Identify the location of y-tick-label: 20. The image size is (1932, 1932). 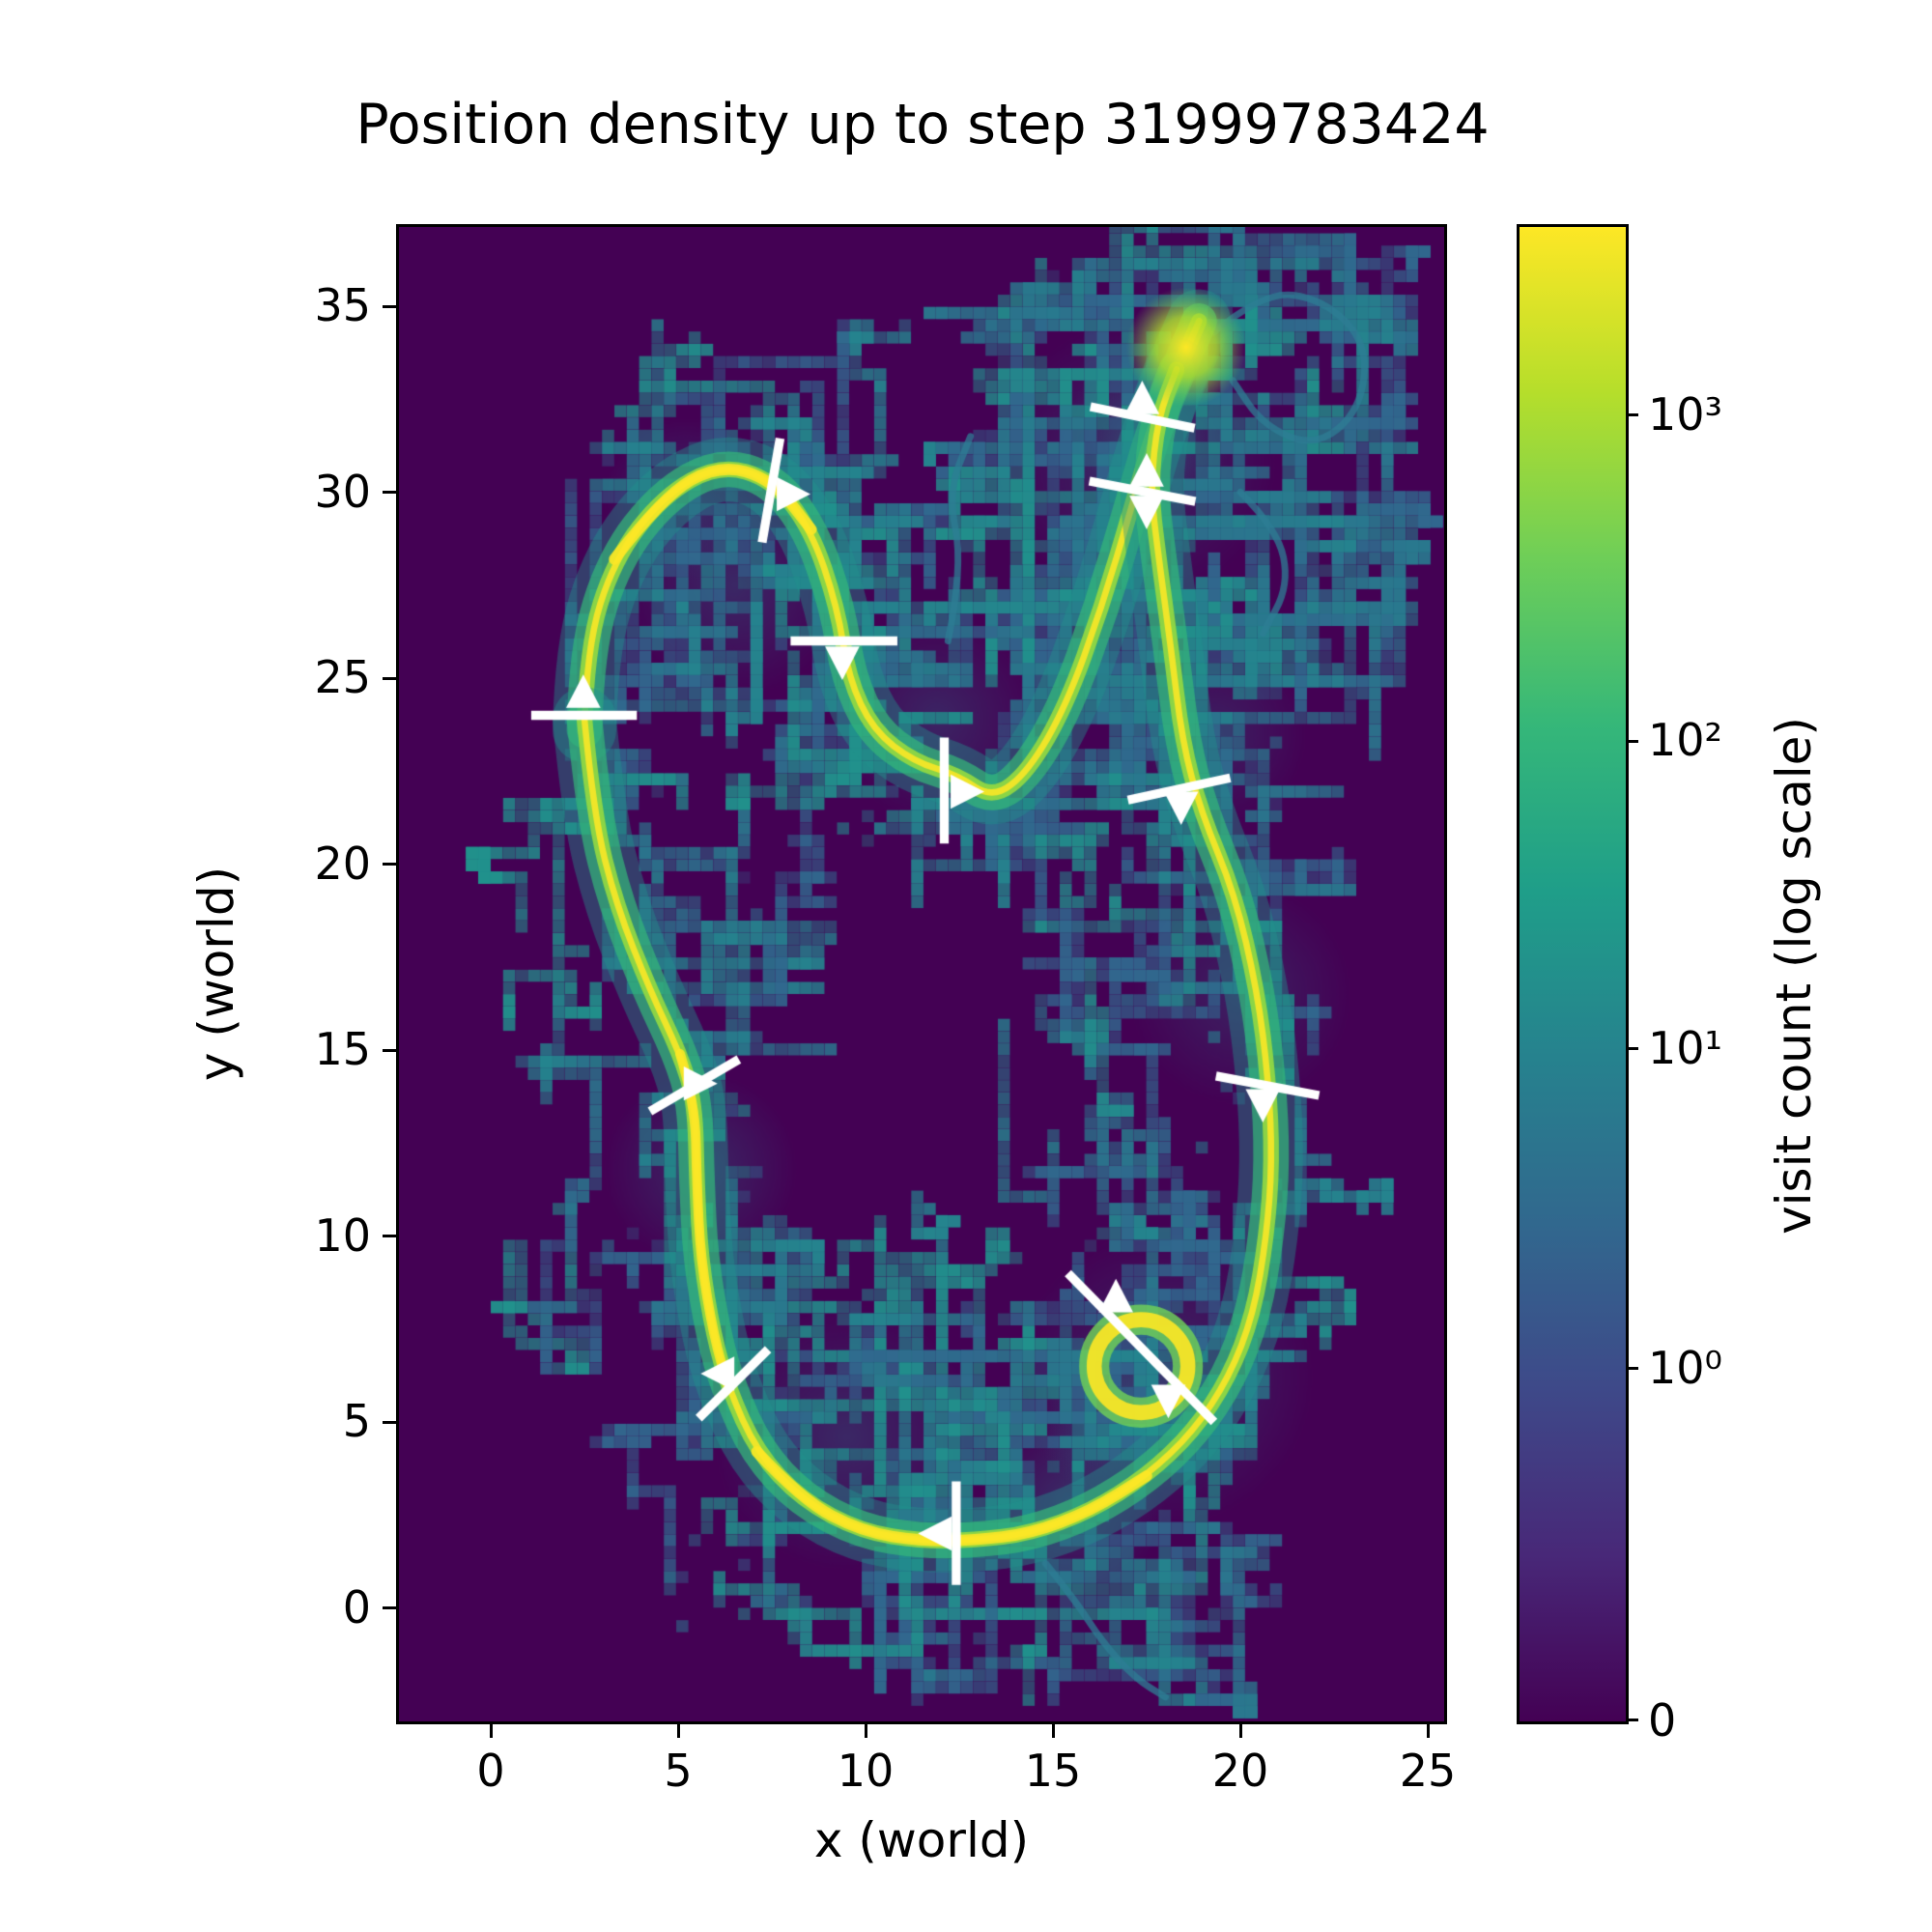
(342, 863).